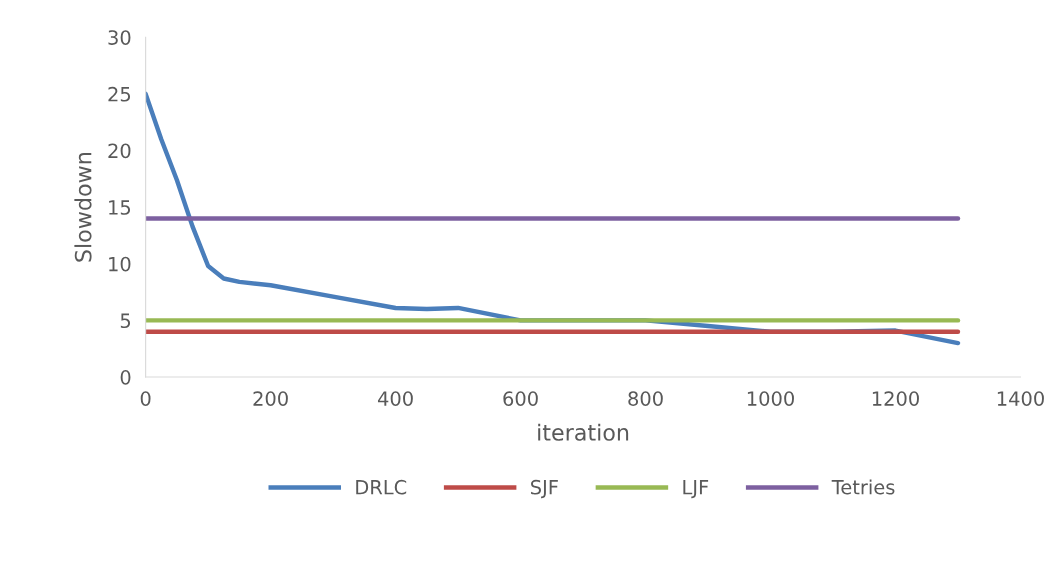 Image resolution: width=1063 pixels, height=573 pixels. I want to click on y-tick-label: 30, so click(119, 37).